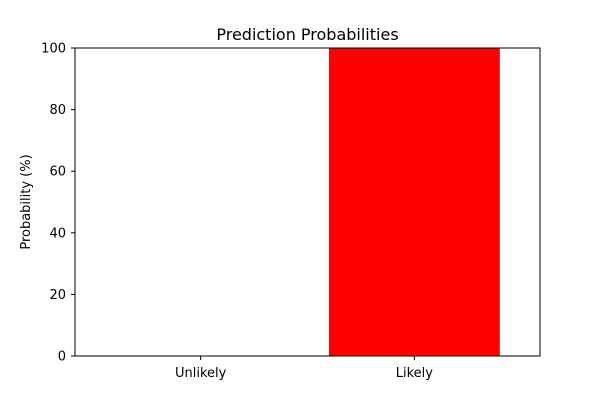 The width and height of the screenshot is (600, 400). I want to click on y-tick-label: 20, so click(57, 295).